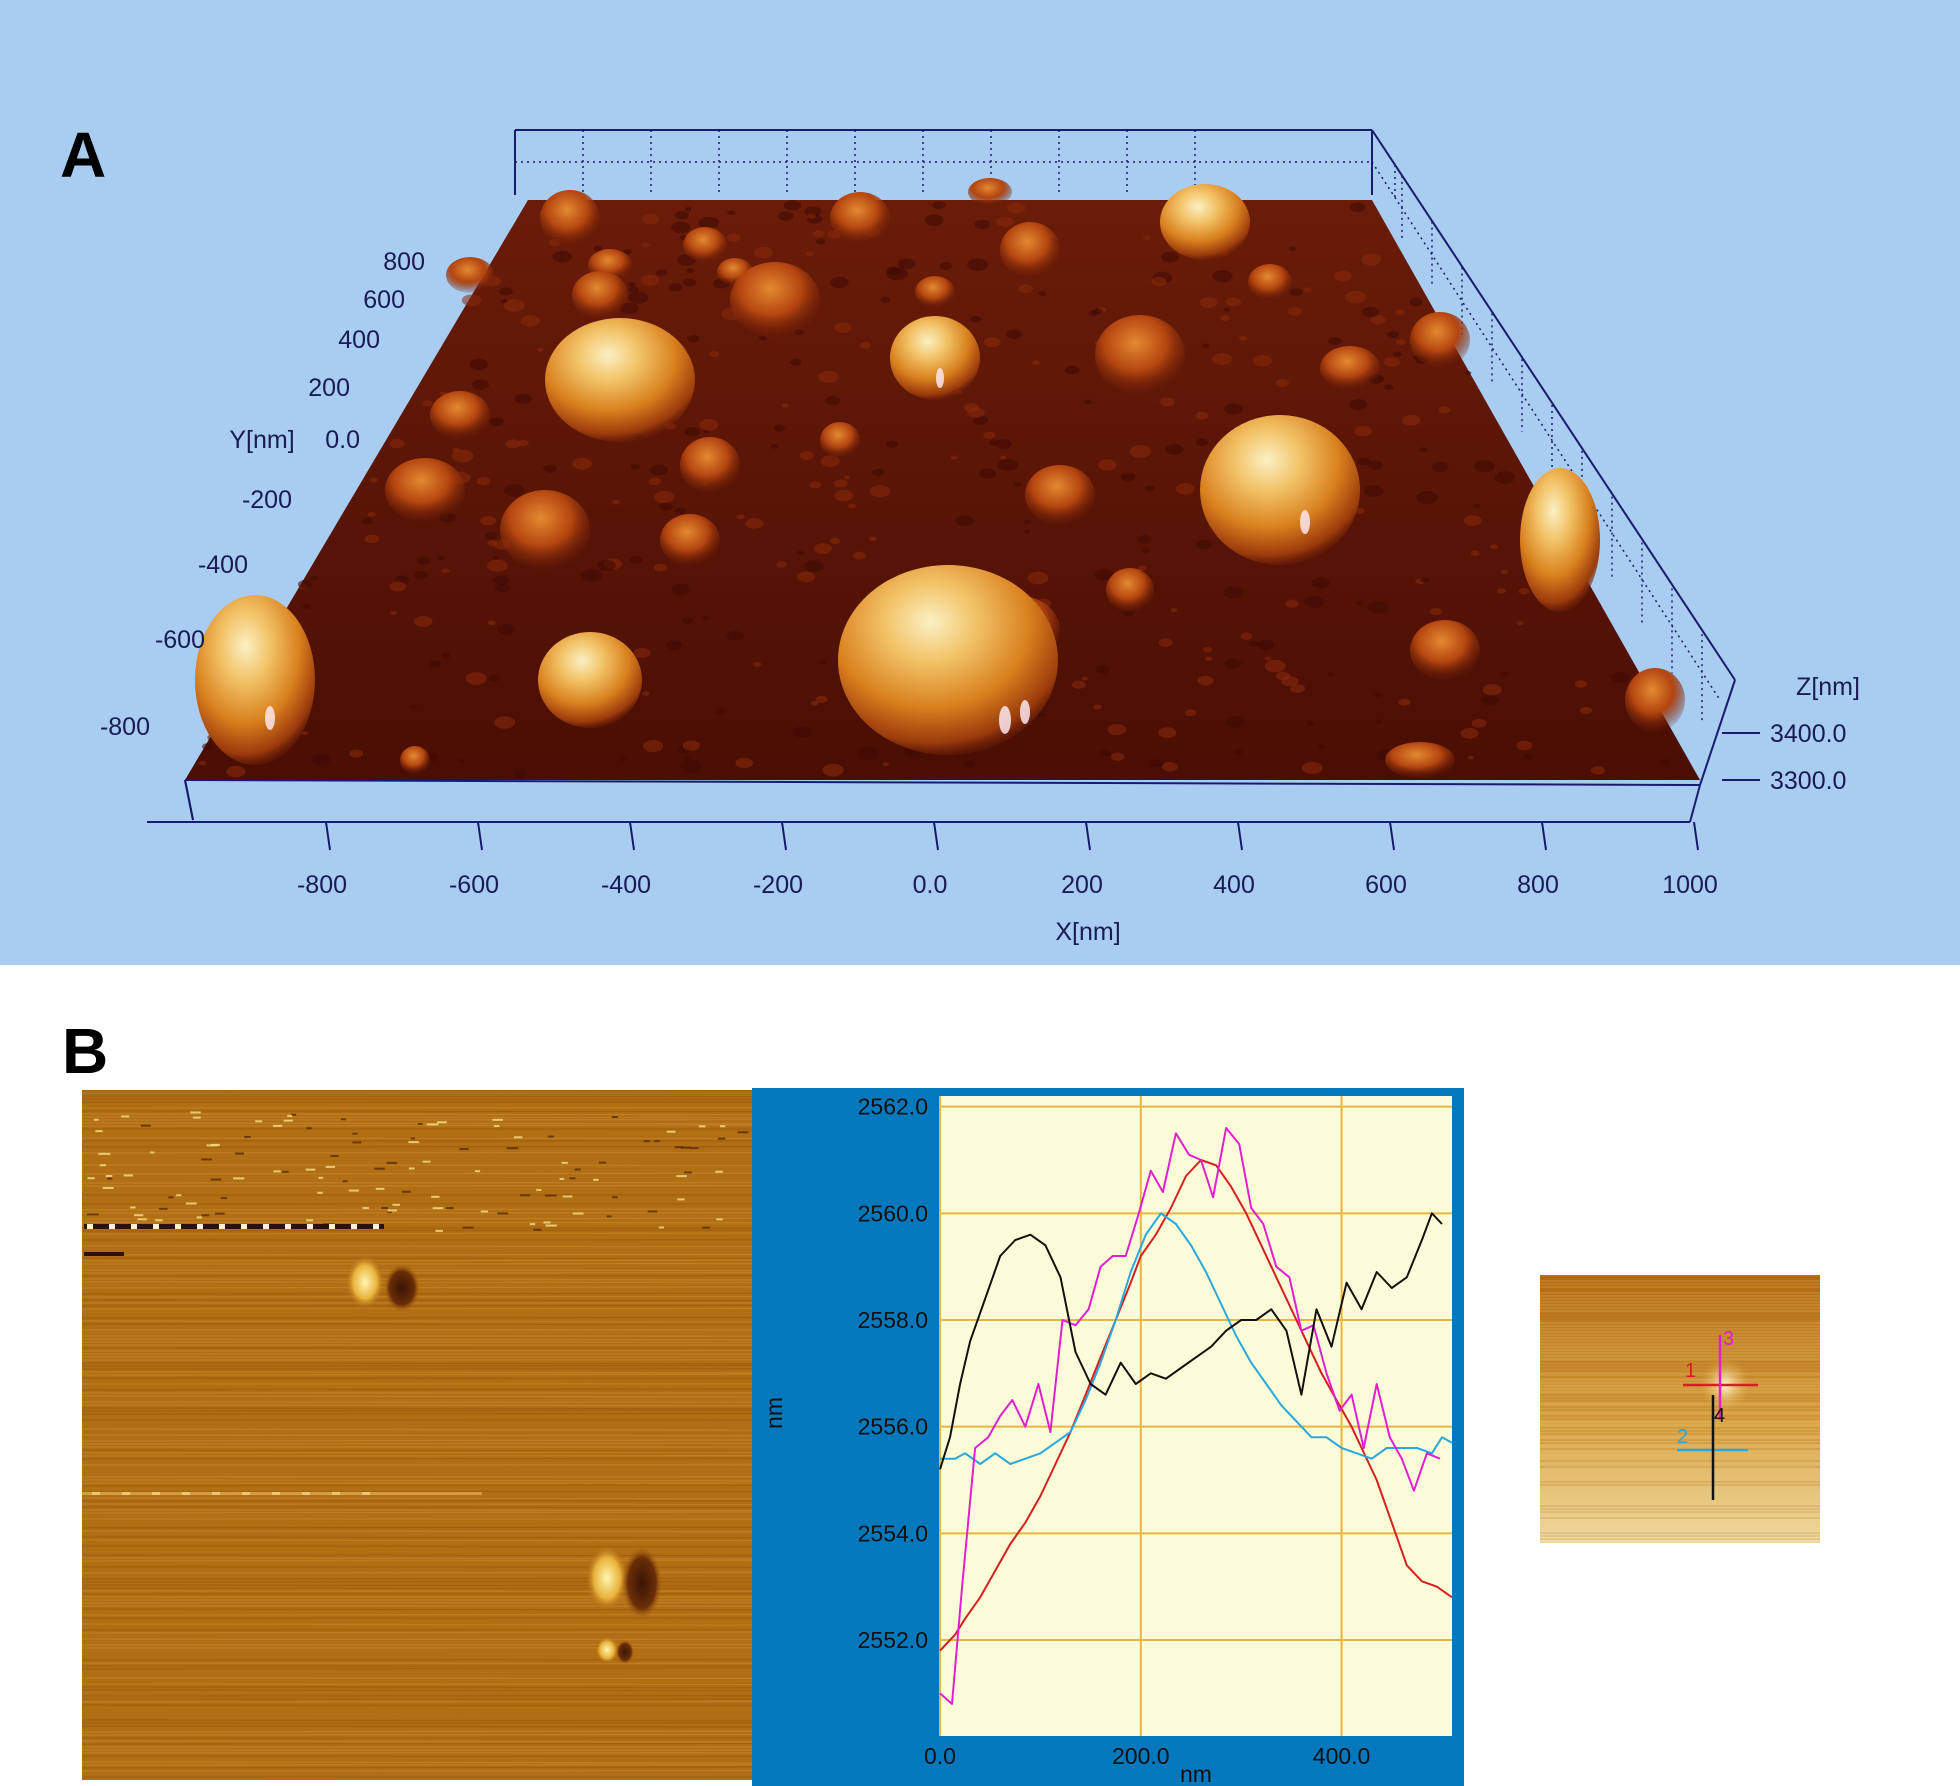 The width and height of the screenshot is (1960, 1786). I want to click on x-axis-ticks: -800 -600 -400 -200 0.0 200 400 600 800 1000, so click(951, 839).